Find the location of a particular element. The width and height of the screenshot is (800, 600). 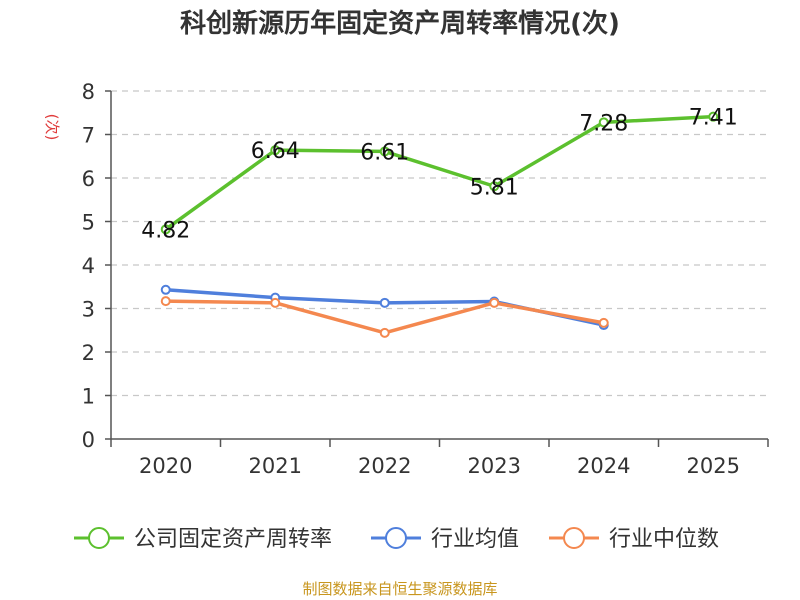

y-tick-label: 0 is located at coordinates (88, 440).